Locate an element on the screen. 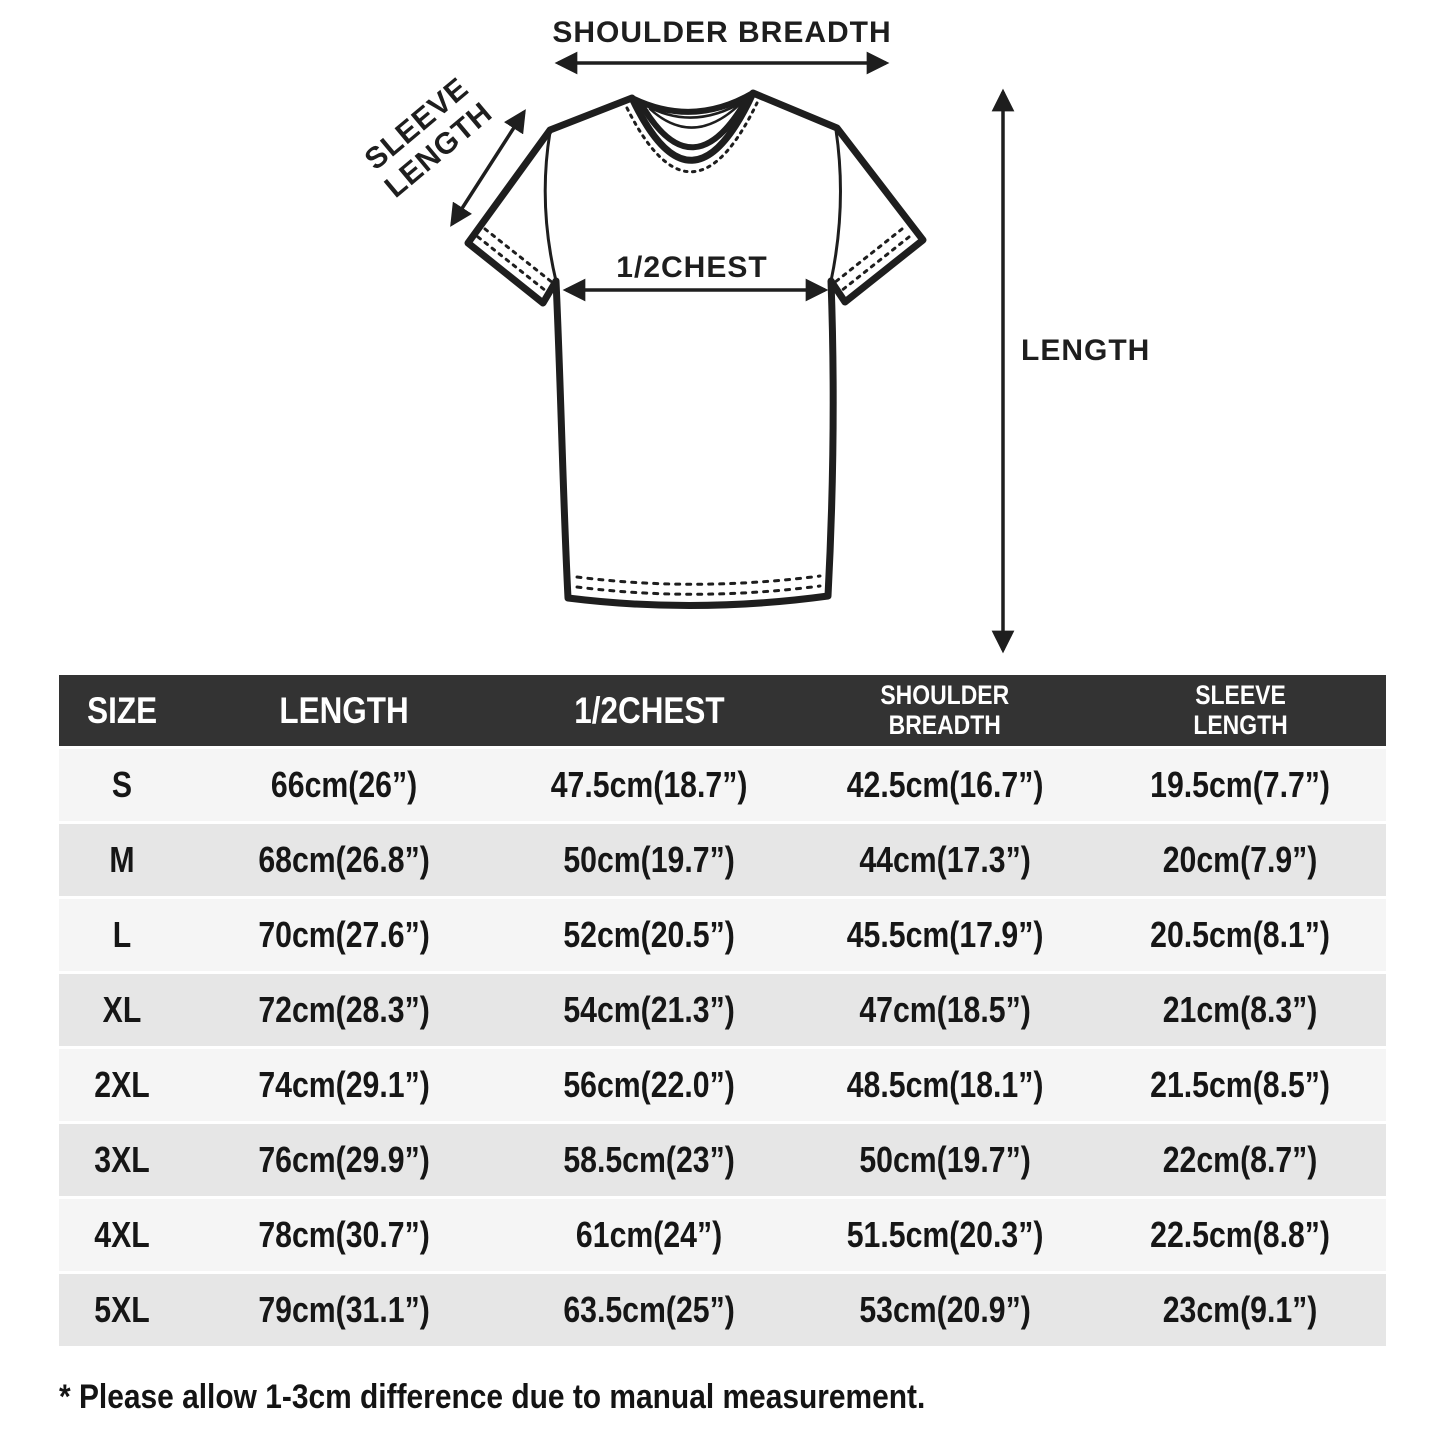 This screenshot has height=1445, width=1445. cell-half-chest: 47.5cm(18.7”) is located at coordinates (649, 784).